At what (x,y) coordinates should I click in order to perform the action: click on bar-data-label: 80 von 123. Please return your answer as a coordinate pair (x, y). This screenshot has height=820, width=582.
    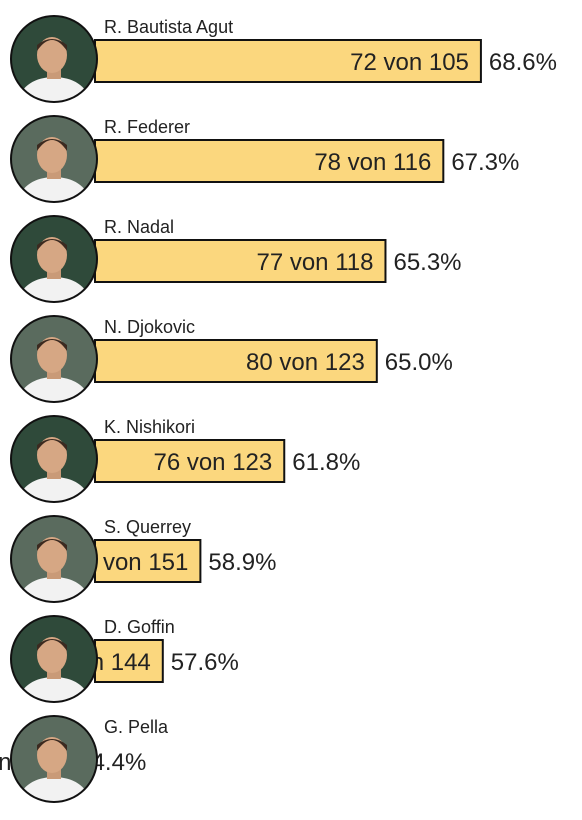
    Looking at the image, I should click on (305, 362).